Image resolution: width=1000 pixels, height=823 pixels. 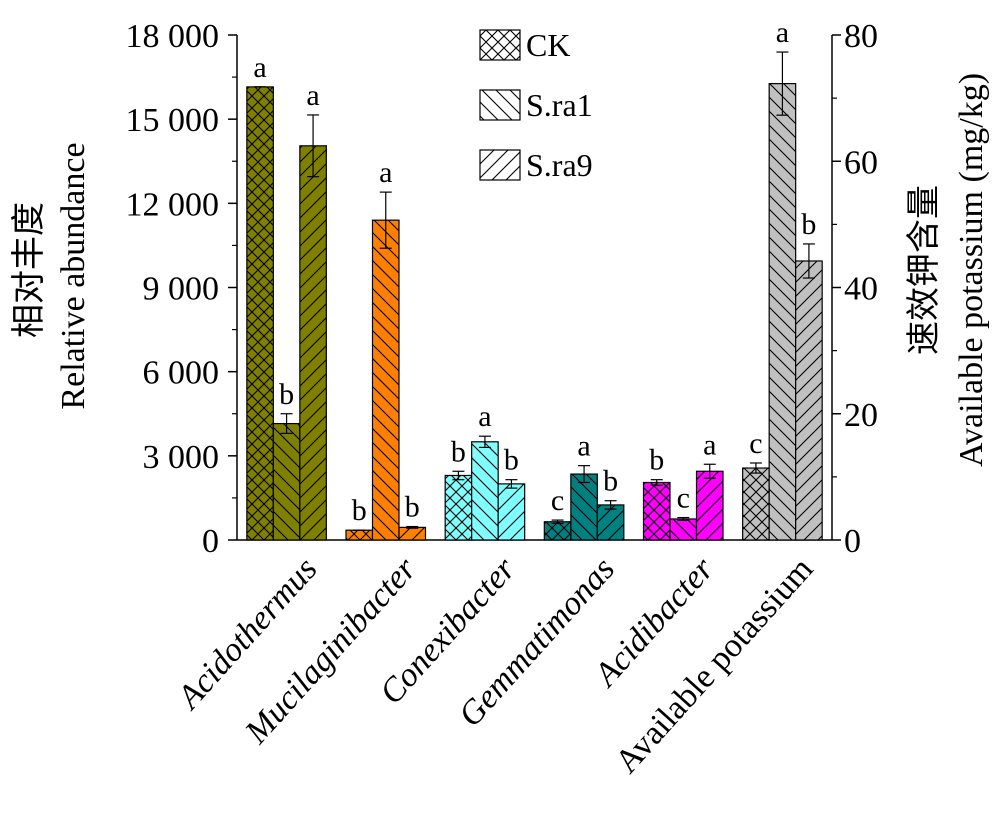 What do you see at coordinates (29, 270) in the screenshot?
I see `left-axis-title-cn: 相对丰度` at bounding box center [29, 270].